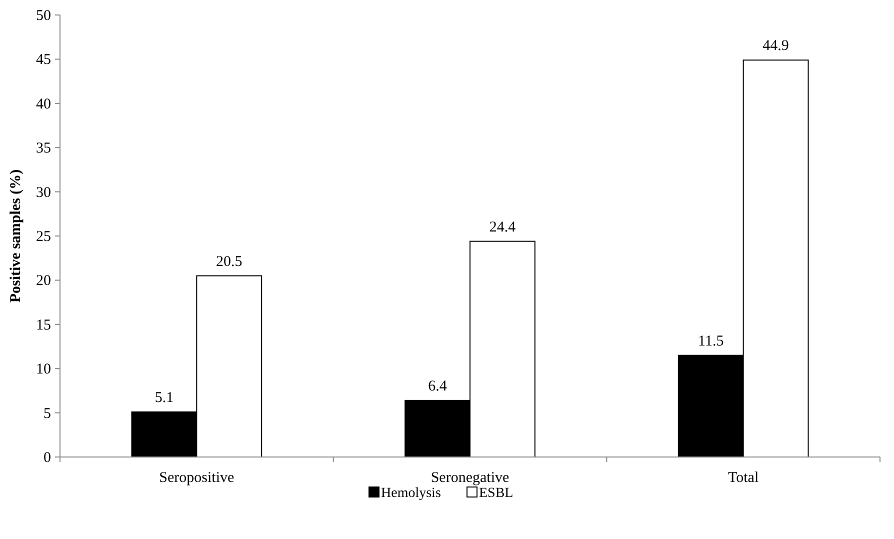 The image size is (894, 539). Describe the element at coordinates (43, 192) in the screenshot. I see `y-tick-label: 30` at that location.